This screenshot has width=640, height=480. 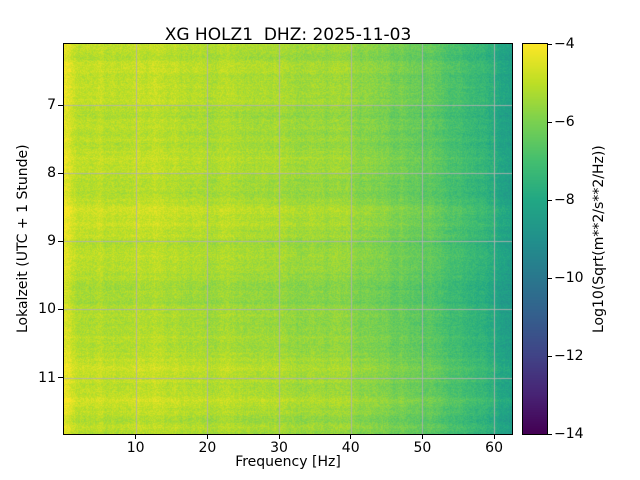 What do you see at coordinates (51, 105) in the screenshot?
I see `y-tick-label: 7` at bounding box center [51, 105].